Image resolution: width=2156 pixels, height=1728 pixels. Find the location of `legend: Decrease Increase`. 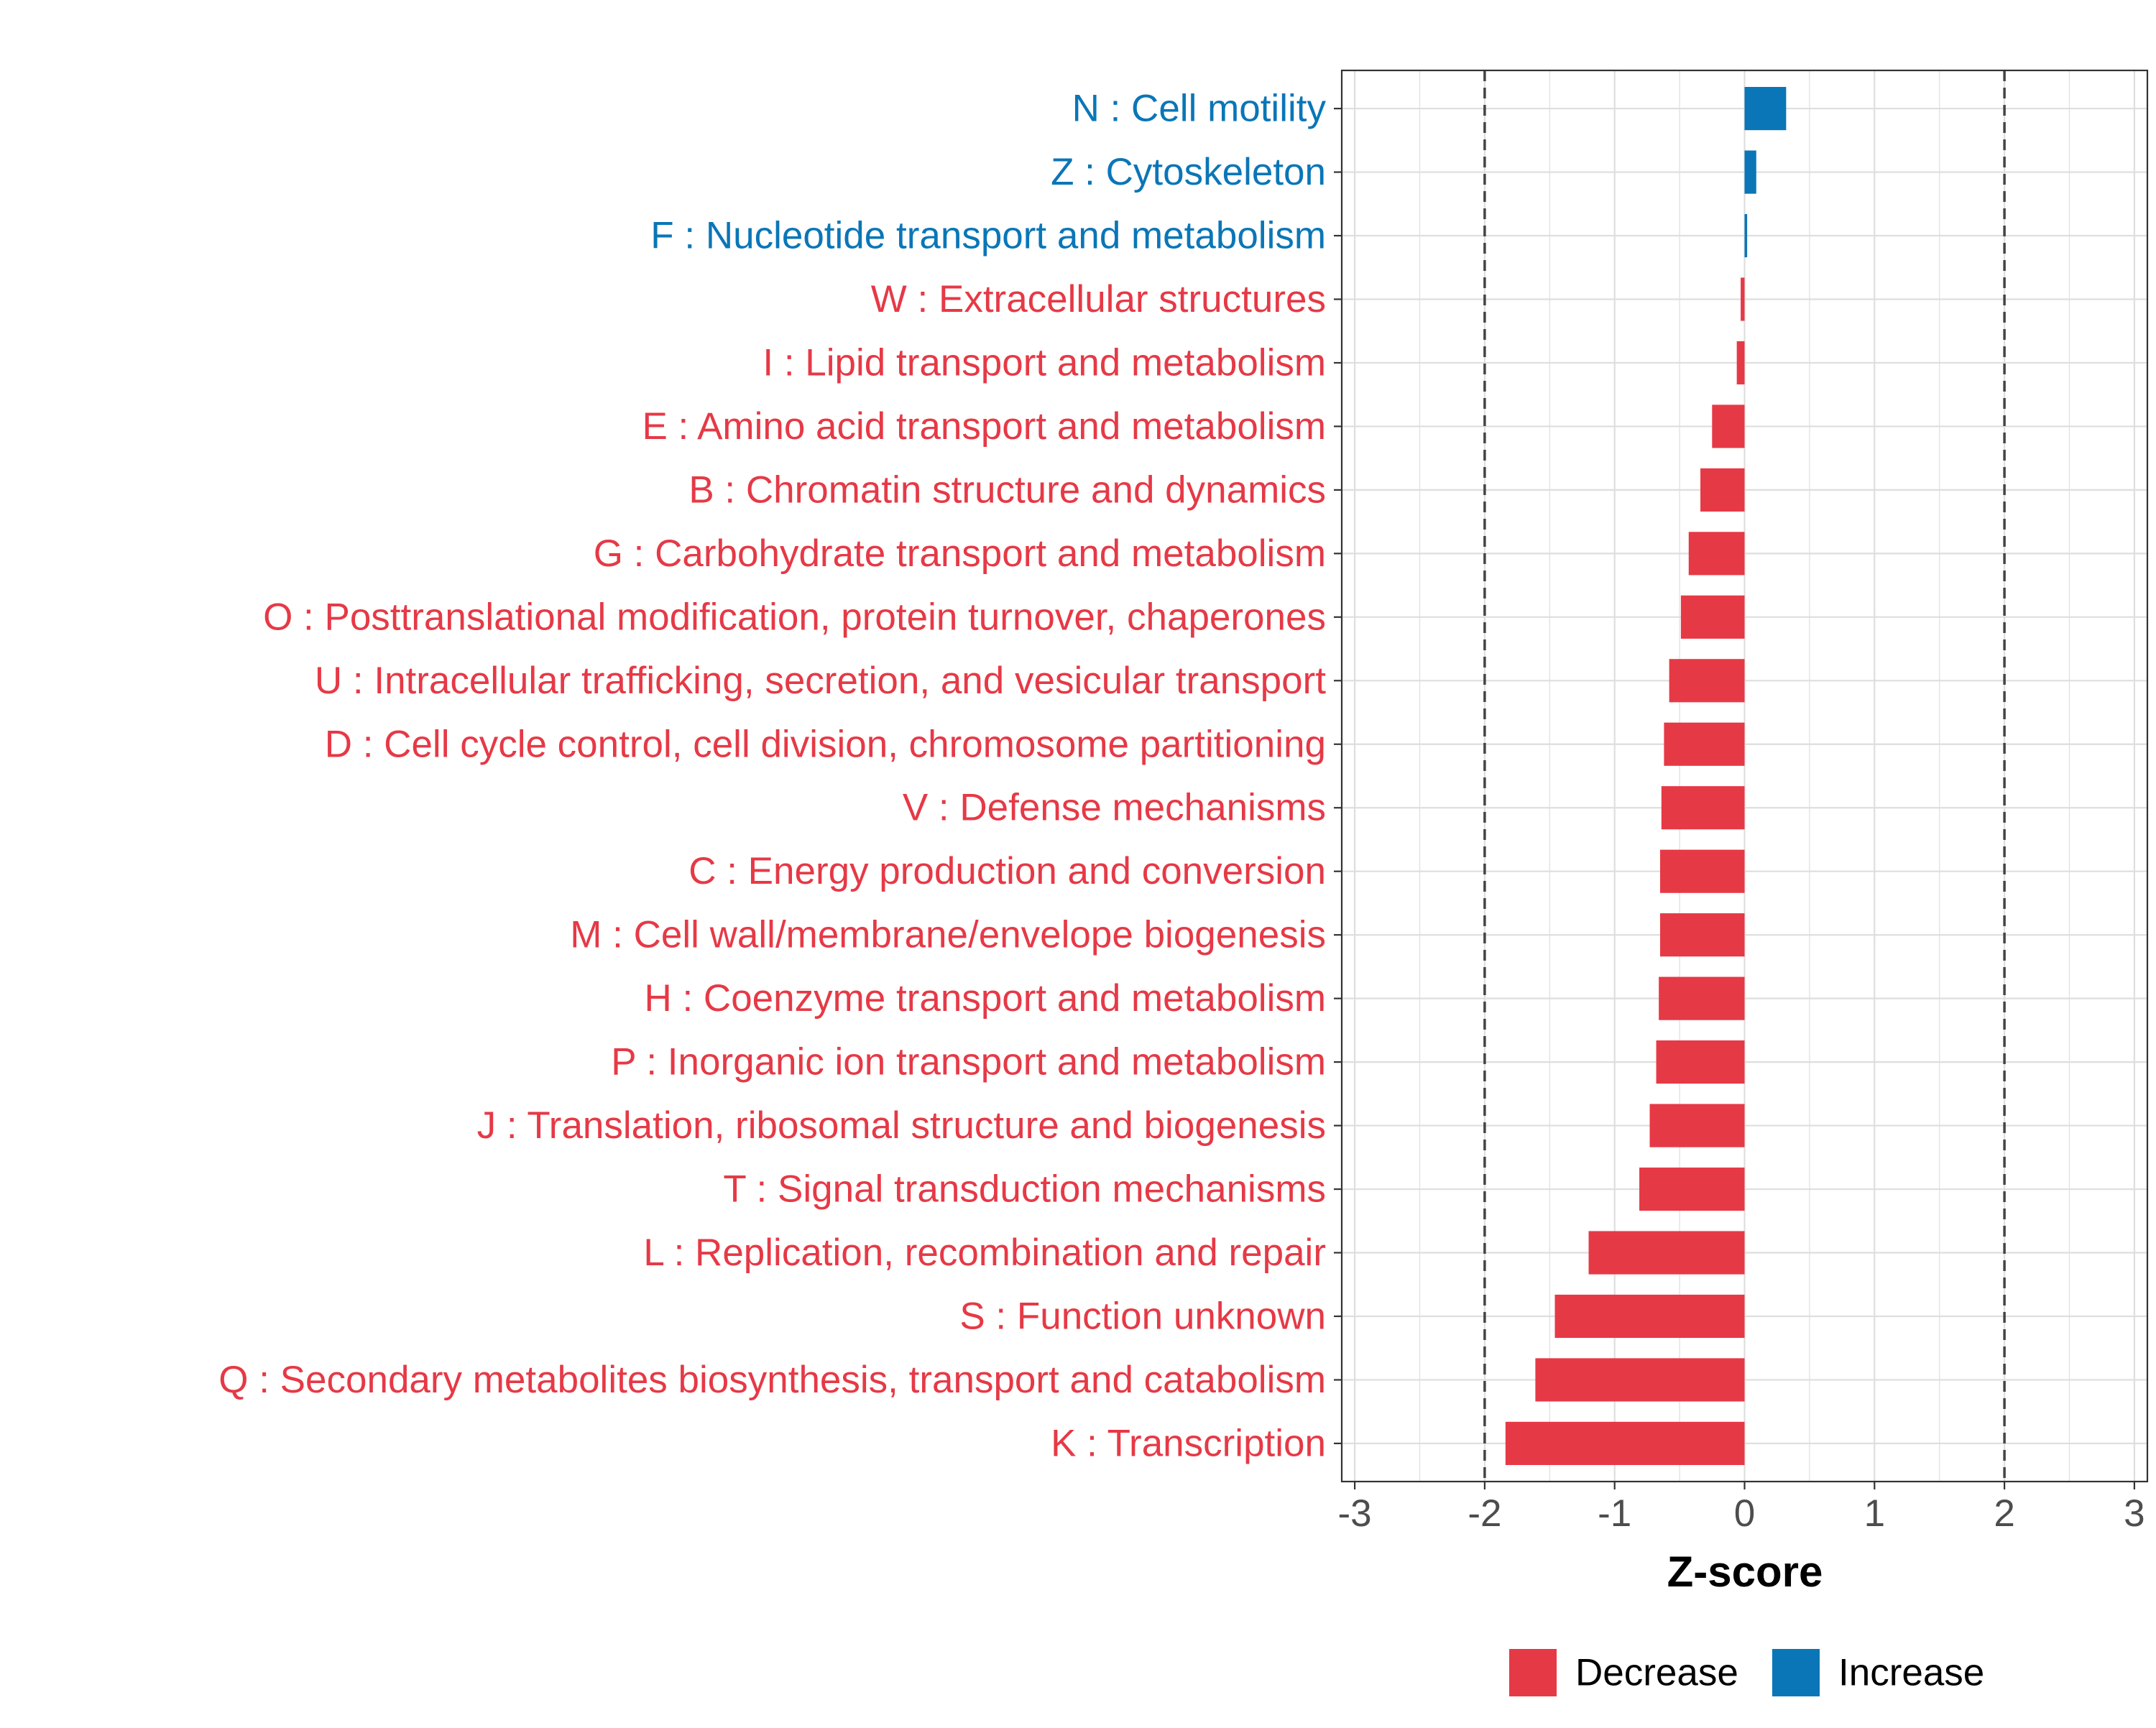

legend: Decrease Increase is located at coordinates (1746, 1673).